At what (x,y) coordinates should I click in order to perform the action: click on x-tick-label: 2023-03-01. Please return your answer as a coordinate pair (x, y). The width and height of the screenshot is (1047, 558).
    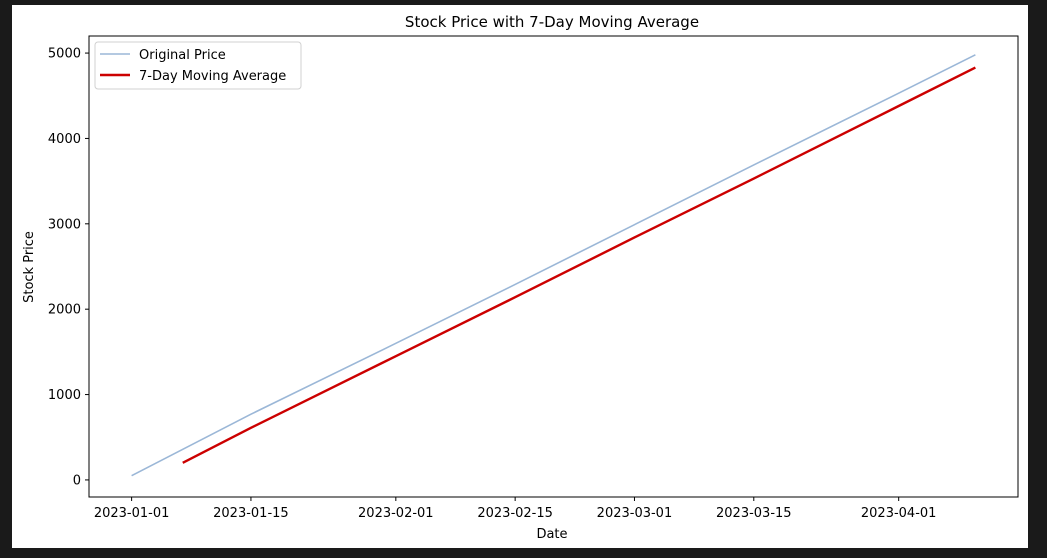
    Looking at the image, I should click on (635, 513).